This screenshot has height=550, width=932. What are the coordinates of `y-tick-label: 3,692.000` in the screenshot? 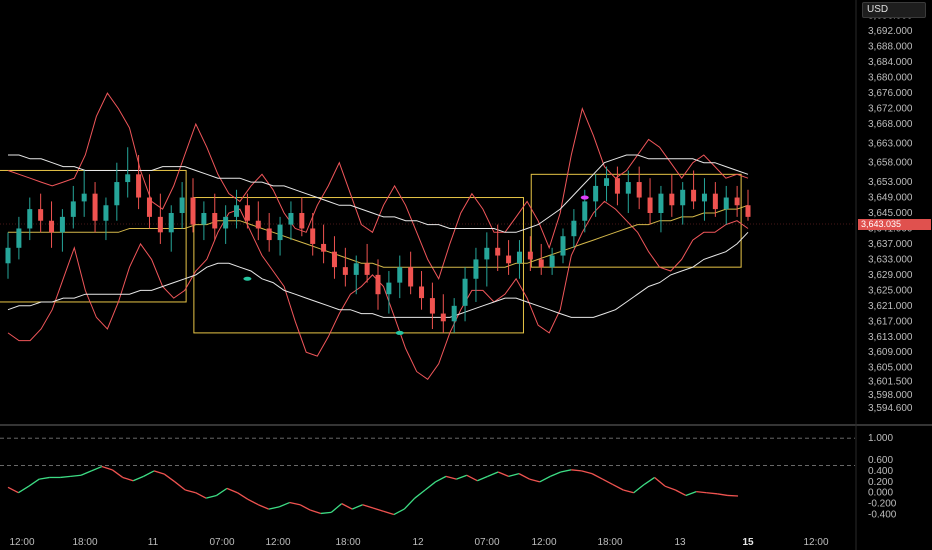 It's located at (890, 31).